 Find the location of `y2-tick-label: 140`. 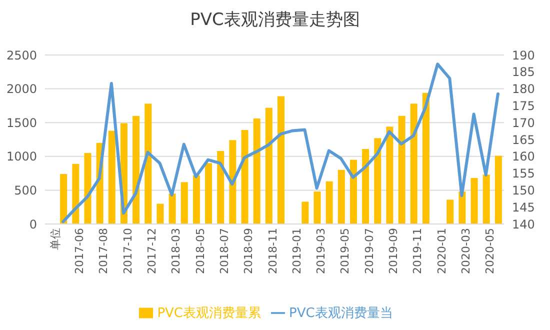

y2-tick-label: 140 is located at coordinates (523, 224).